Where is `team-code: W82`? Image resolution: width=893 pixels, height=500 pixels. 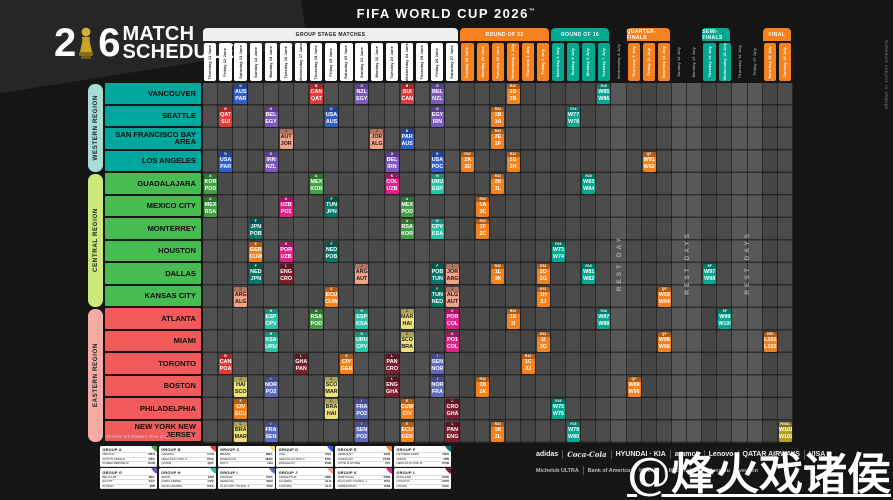 team-code: W82 is located at coordinates (589, 279).